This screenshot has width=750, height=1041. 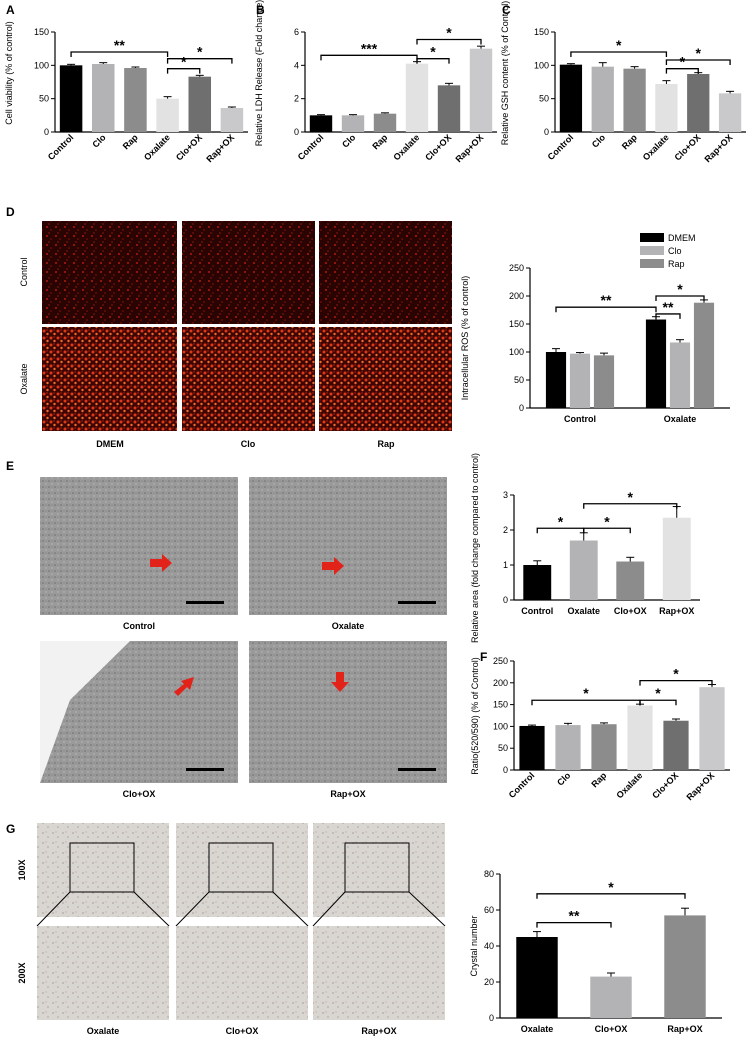 What do you see at coordinates (682, 238) in the screenshot?
I see `legend-label: DMEM` at bounding box center [682, 238].